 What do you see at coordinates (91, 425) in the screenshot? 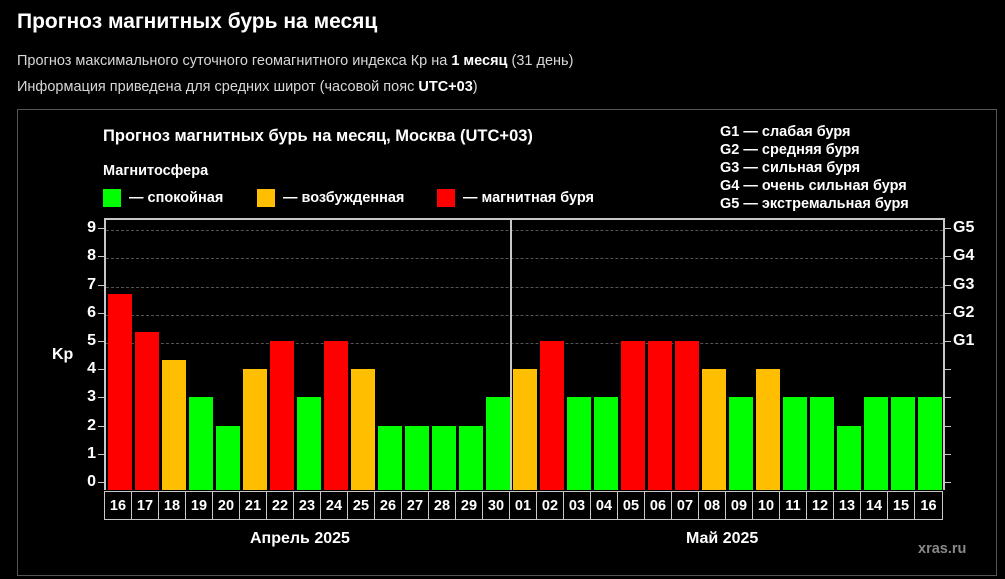
I see `y-tick-label: 2` at bounding box center [91, 425].